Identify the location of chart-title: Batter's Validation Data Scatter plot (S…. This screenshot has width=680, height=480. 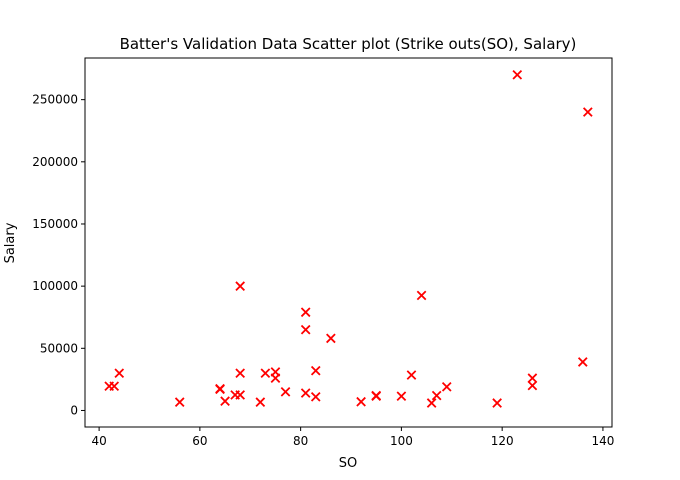
(348, 44).